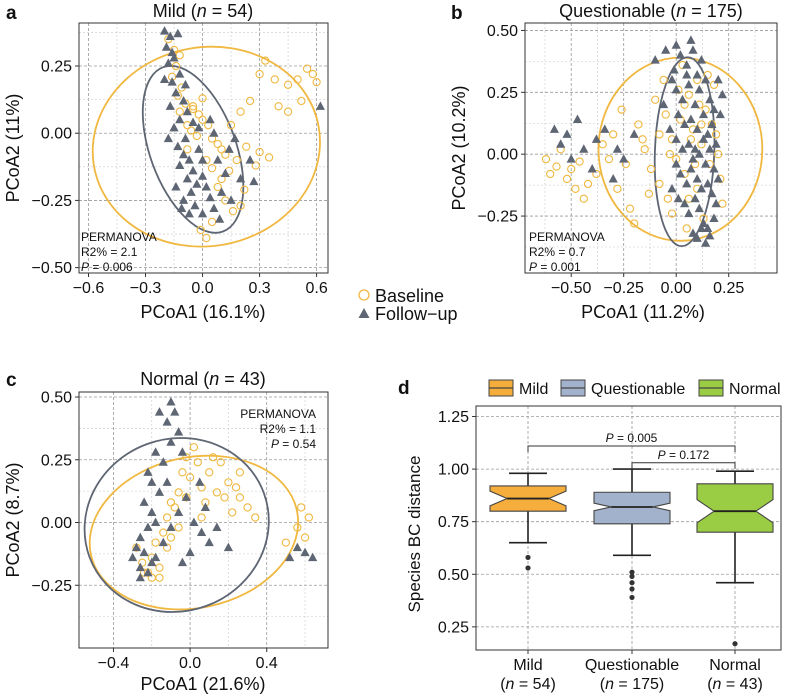  I want to click on a-ytick-label: −0.25, so click(52, 201).